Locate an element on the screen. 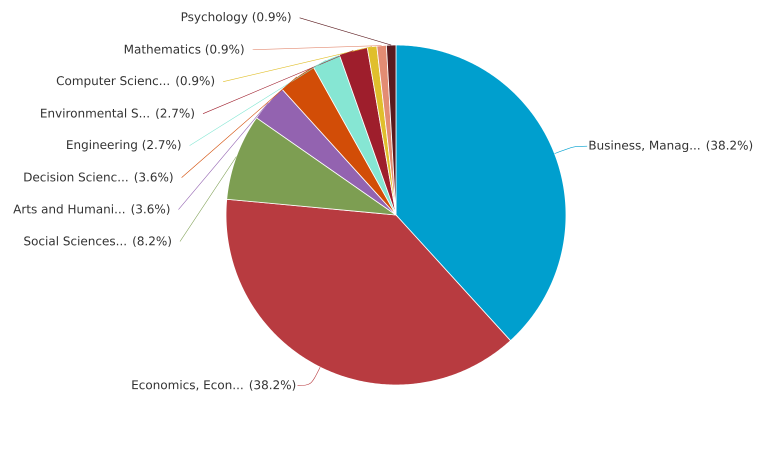  slice-label: Mathematics is located at coordinates (162, 49).